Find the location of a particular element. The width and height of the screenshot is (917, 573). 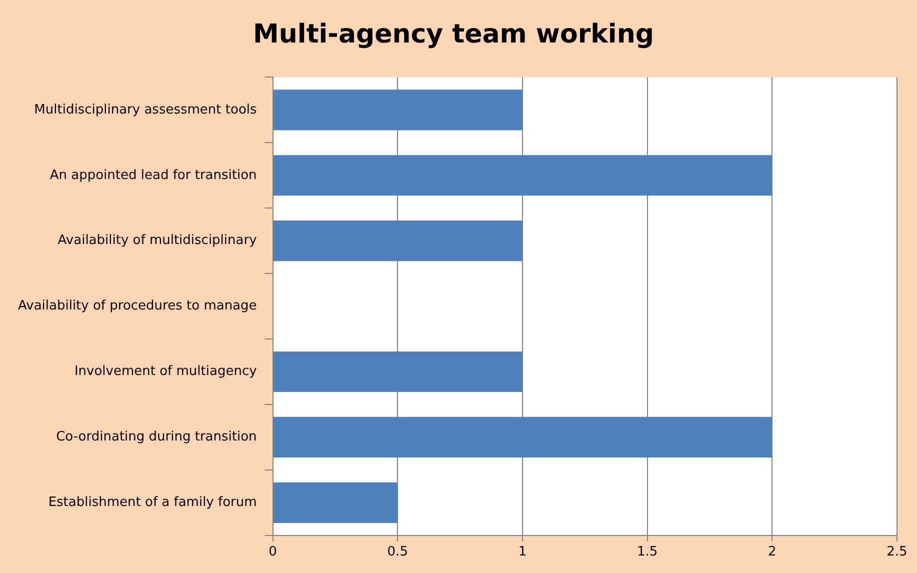

y-tick-label: Availability of procedures to manage is located at coordinates (137, 306).